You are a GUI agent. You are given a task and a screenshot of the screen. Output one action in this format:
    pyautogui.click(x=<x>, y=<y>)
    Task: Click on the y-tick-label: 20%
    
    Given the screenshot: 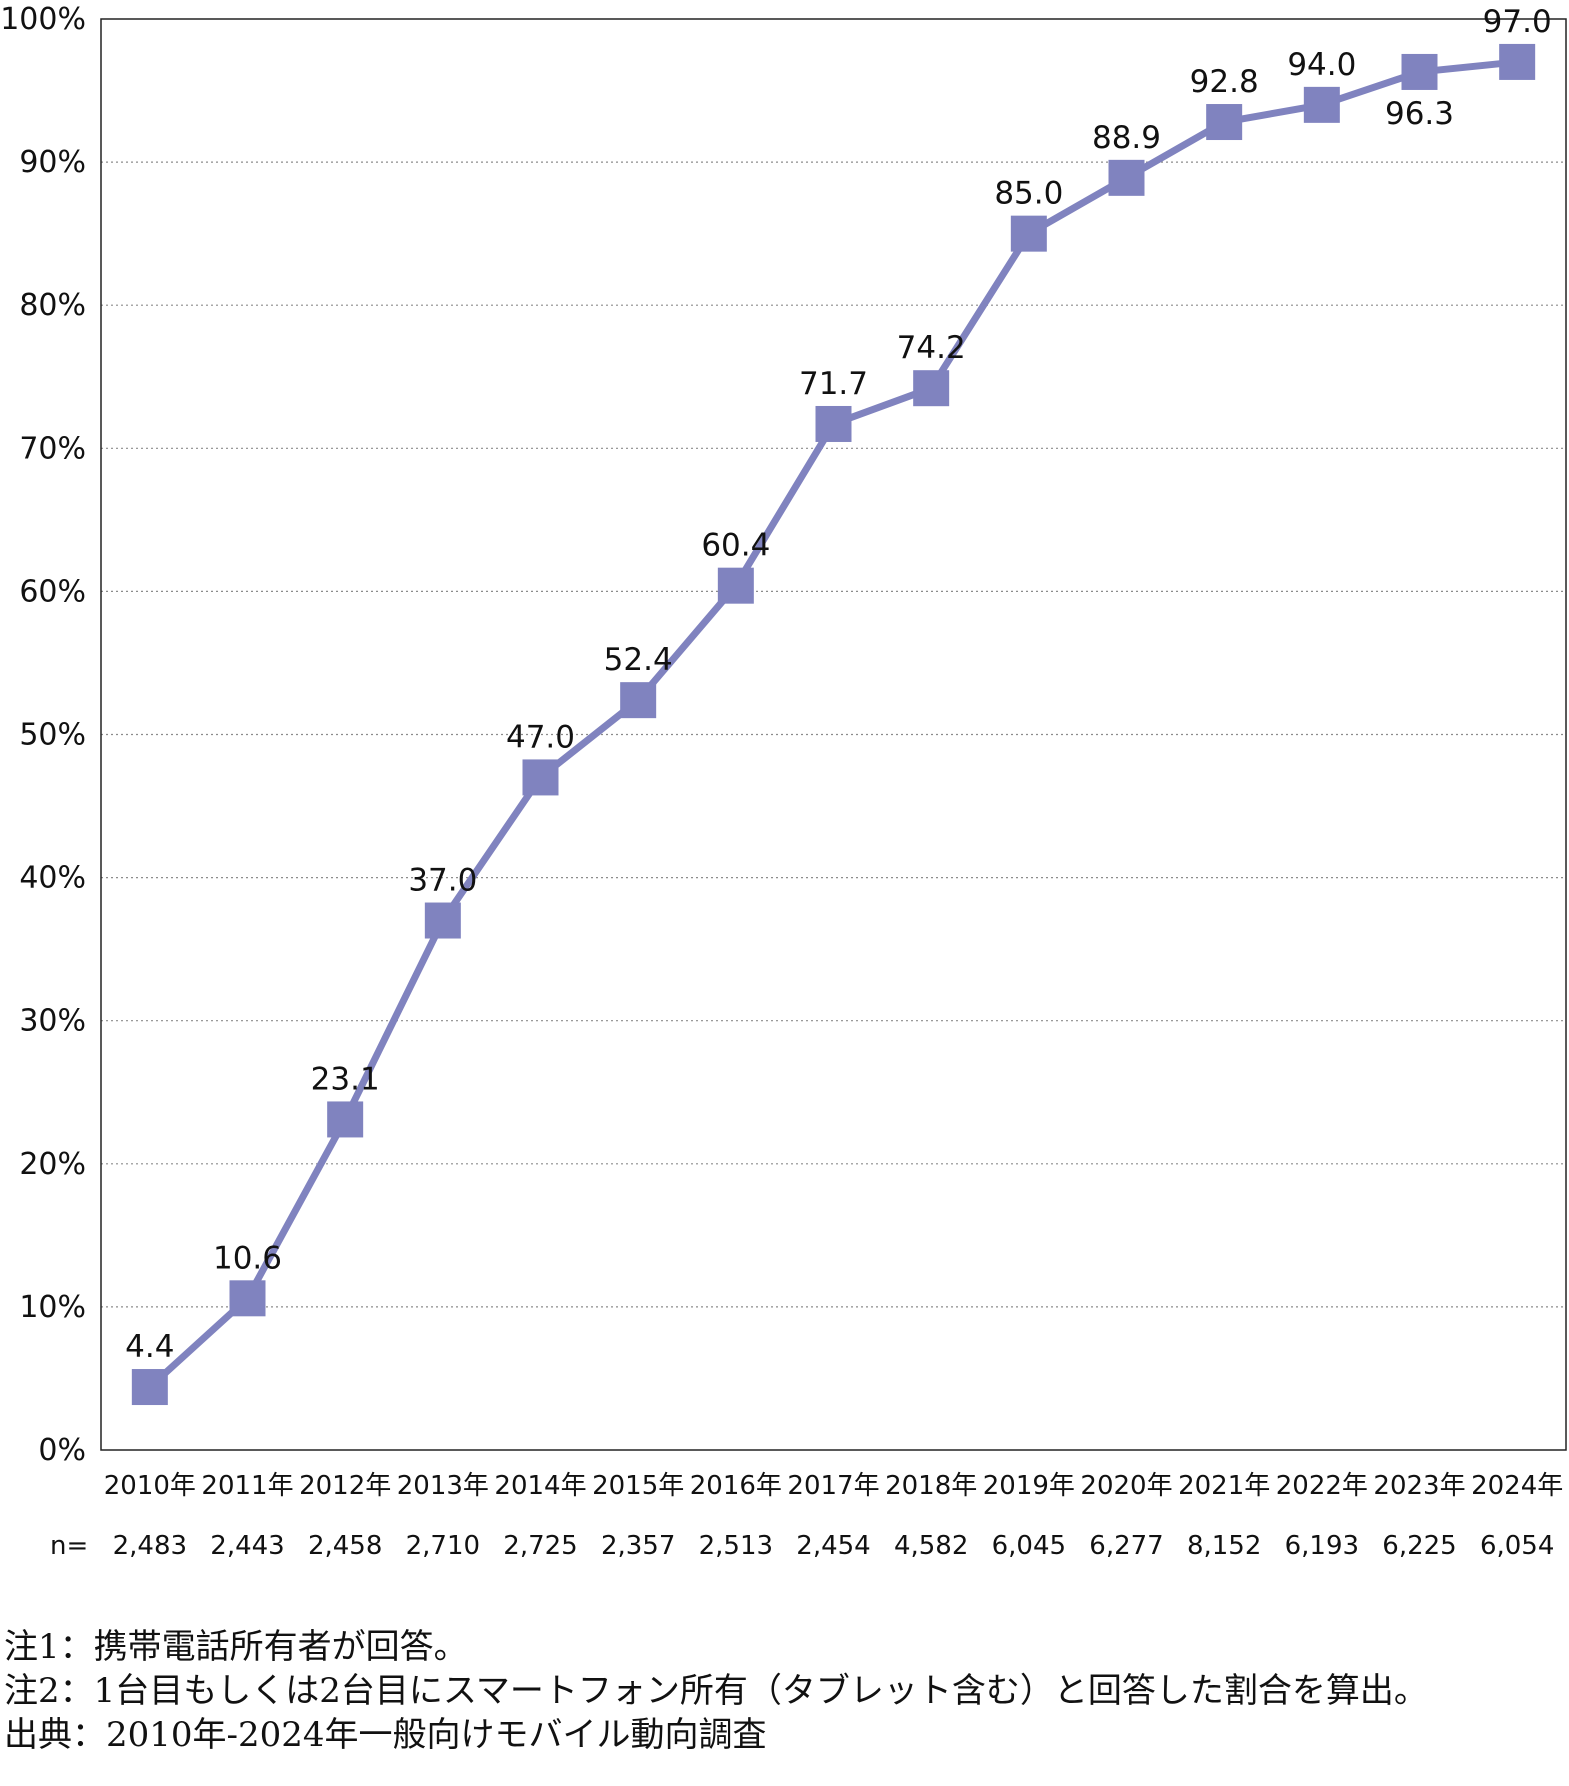 What is the action you would take?
    pyautogui.click(x=52, y=1164)
    